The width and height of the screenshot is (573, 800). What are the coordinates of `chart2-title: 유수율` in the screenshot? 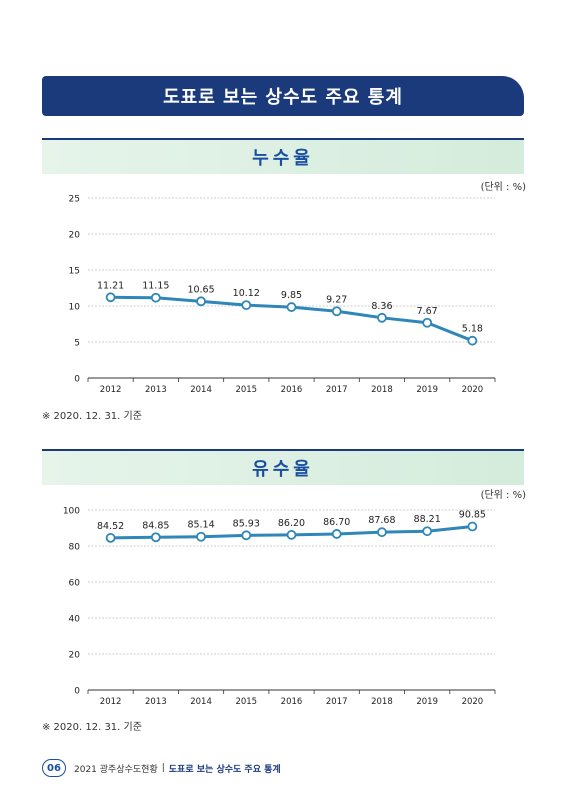 It's located at (283, 469).